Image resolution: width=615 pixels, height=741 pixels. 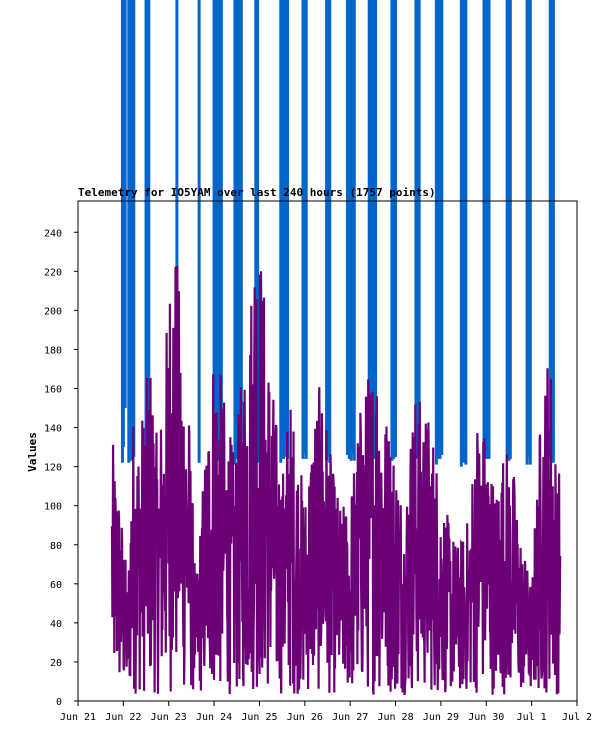 What do you see at coordinates (214, 717) in the screenshot?
I see `x-tick-label: Jun 24` at bounding box center [214, 717].